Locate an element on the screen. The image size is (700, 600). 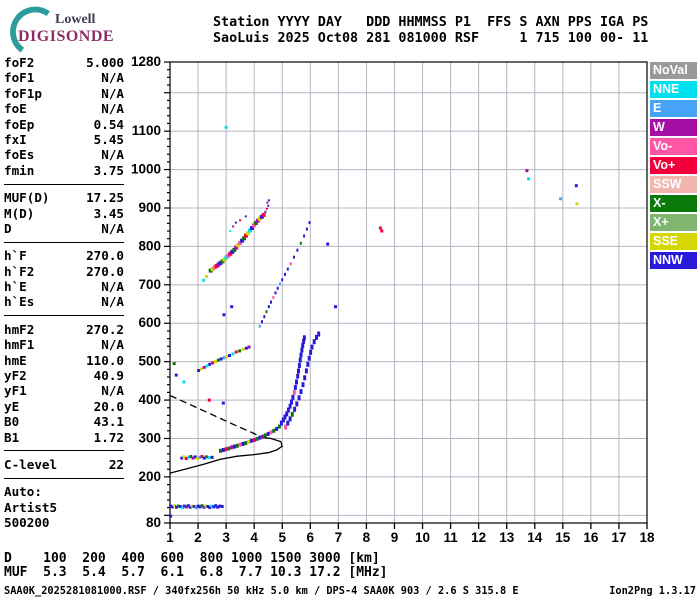
param-value: 1.72 is located at coordinates (108, 437).